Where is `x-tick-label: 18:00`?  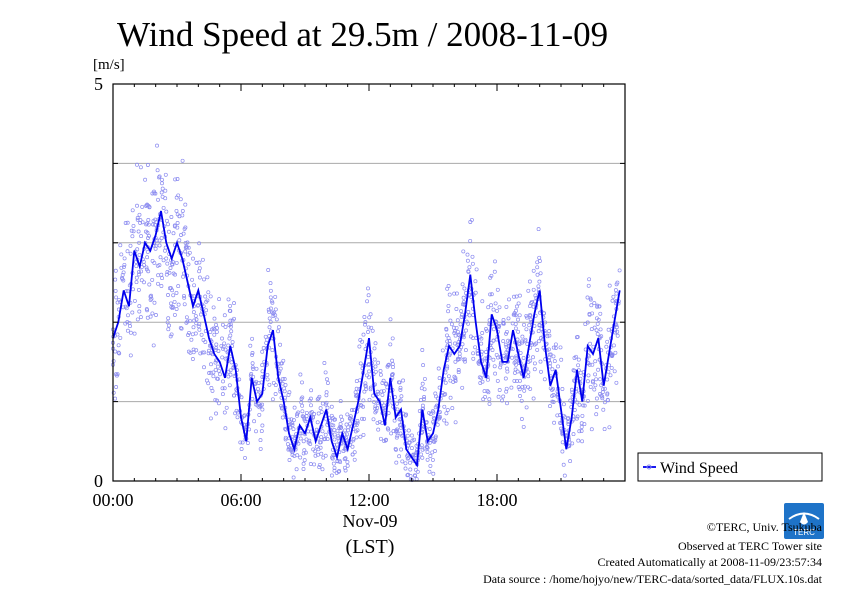 x-tick-label: 18:00 is located at coordinates (496, 500).